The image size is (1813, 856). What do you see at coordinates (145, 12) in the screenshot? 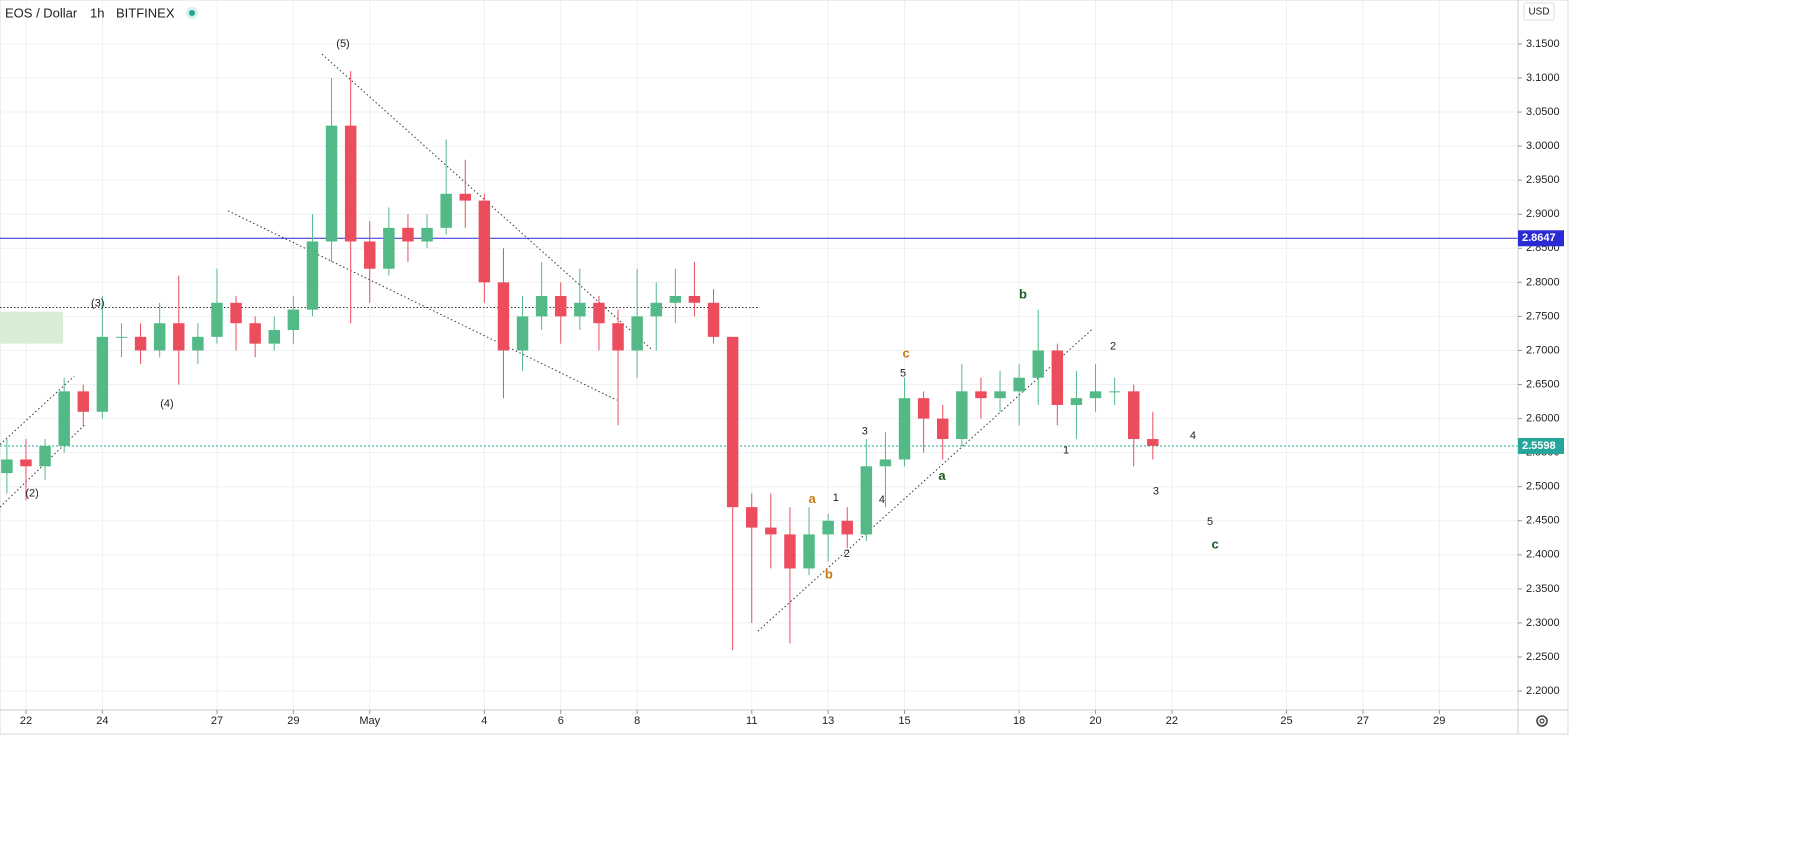
I see `exchange: BITFINEX` at bounding box center [145, 12].